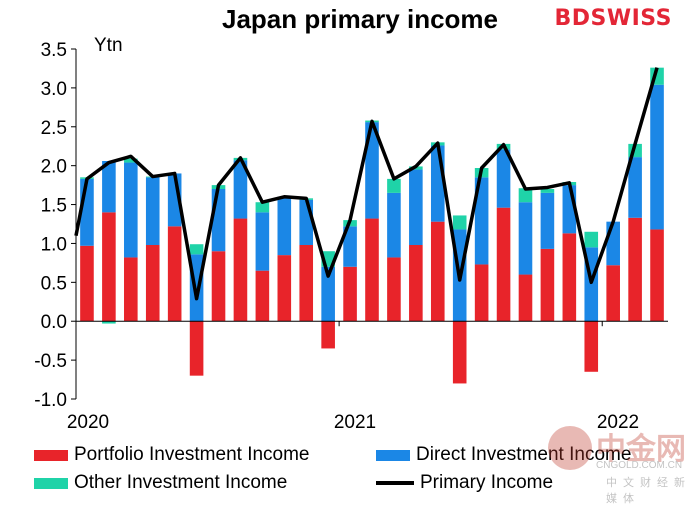  I want to click on y-tick-label: -1.0, so click(50, 400).